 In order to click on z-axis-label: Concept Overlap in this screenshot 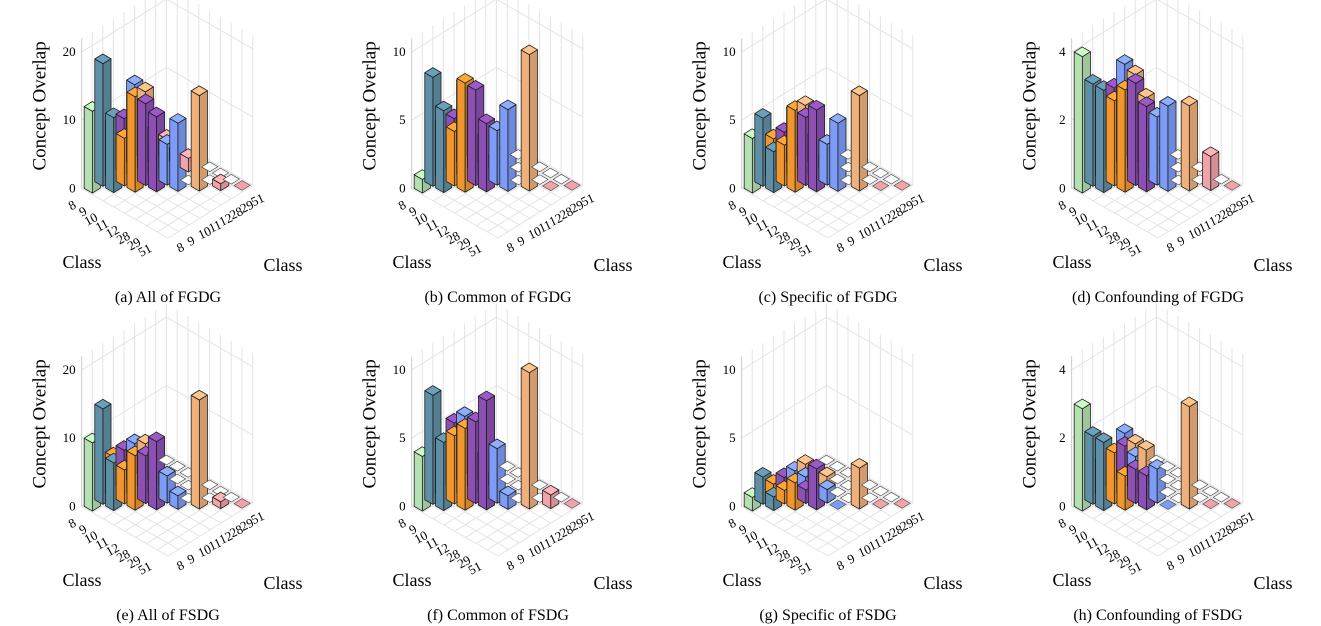, I will do `click(700, 105)`.